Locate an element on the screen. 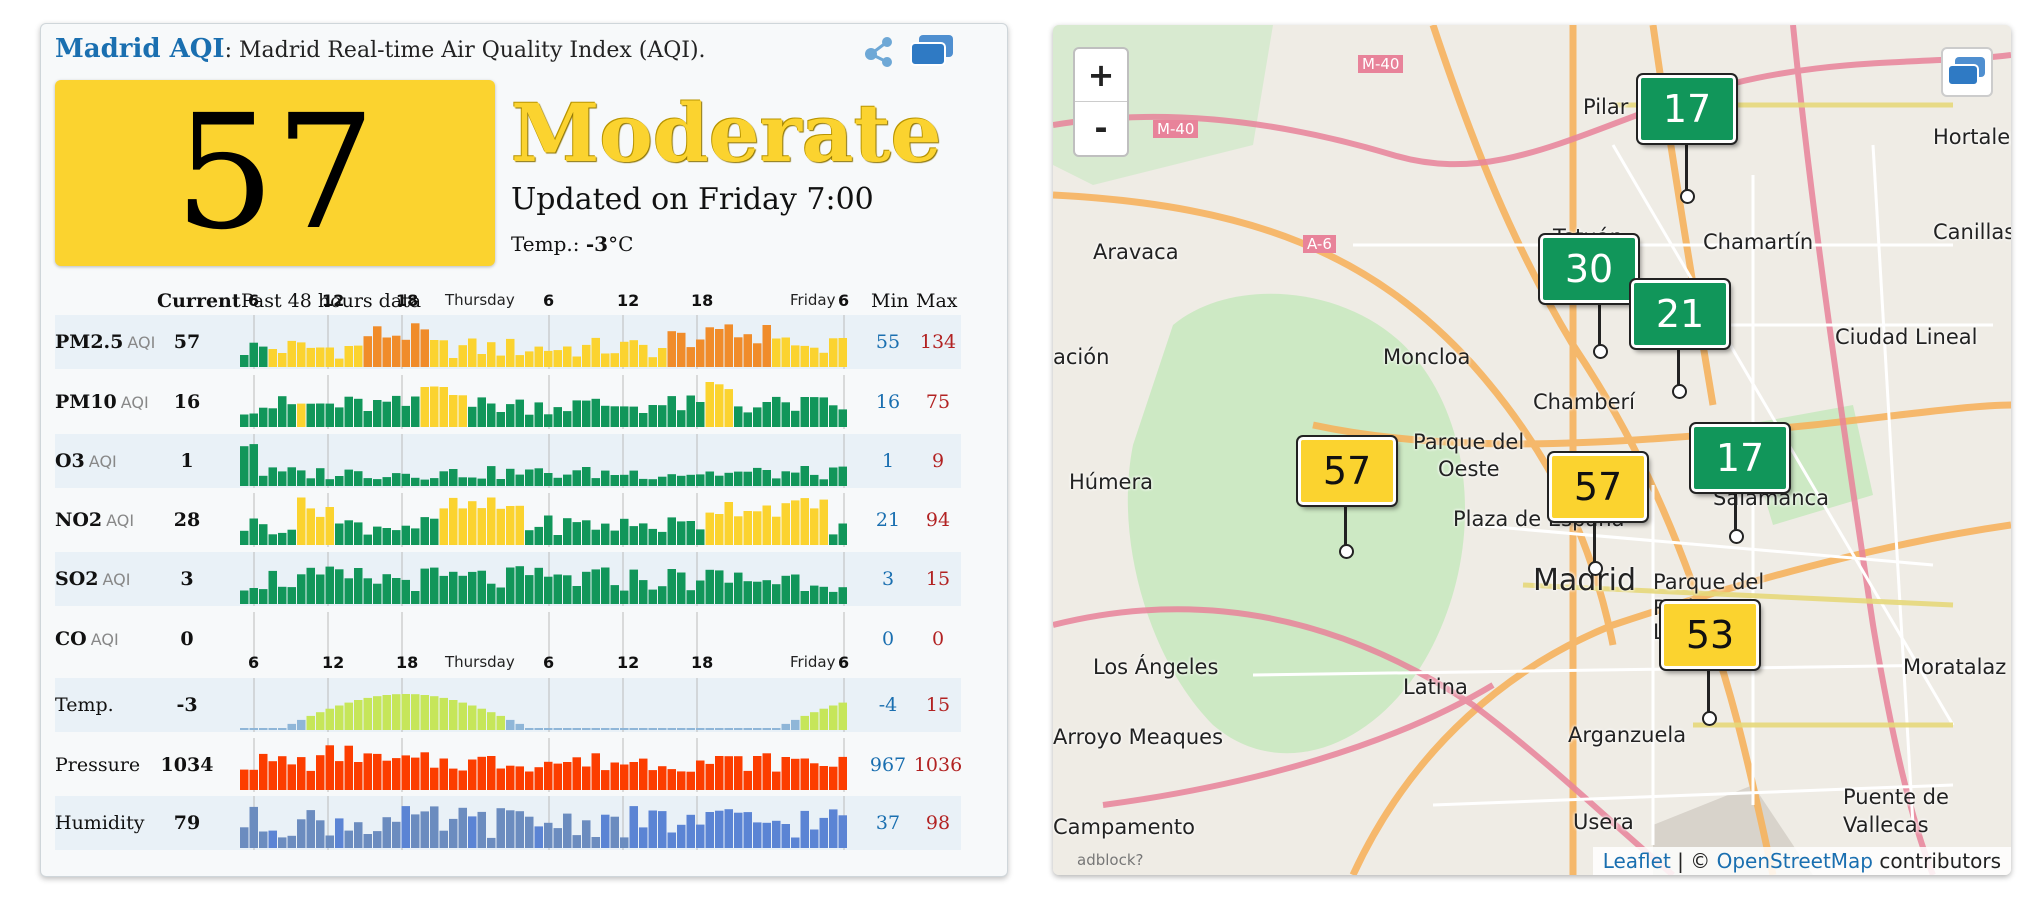 This screenshot has height=914, width=2042. pollutant-name: SO2 is located at coordinates (77, 579).